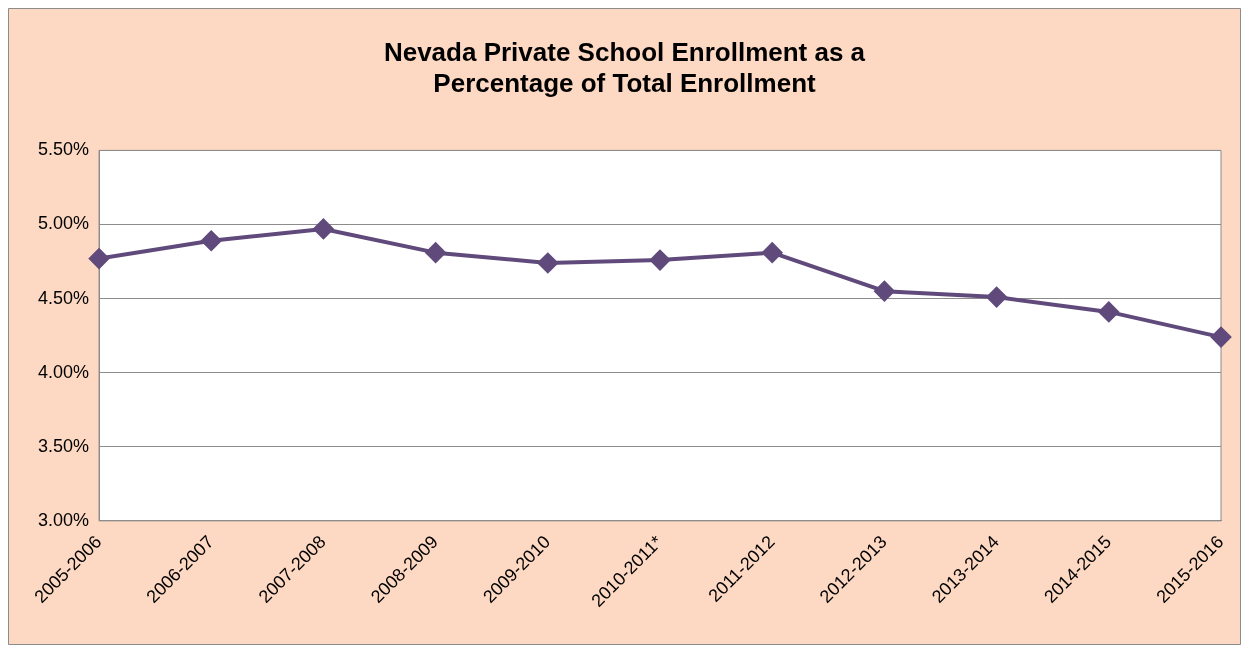 The height and width of the screenshot is (653, 1249). I want to click on text: Percentage of Total Enrollment, so click(624, 82).